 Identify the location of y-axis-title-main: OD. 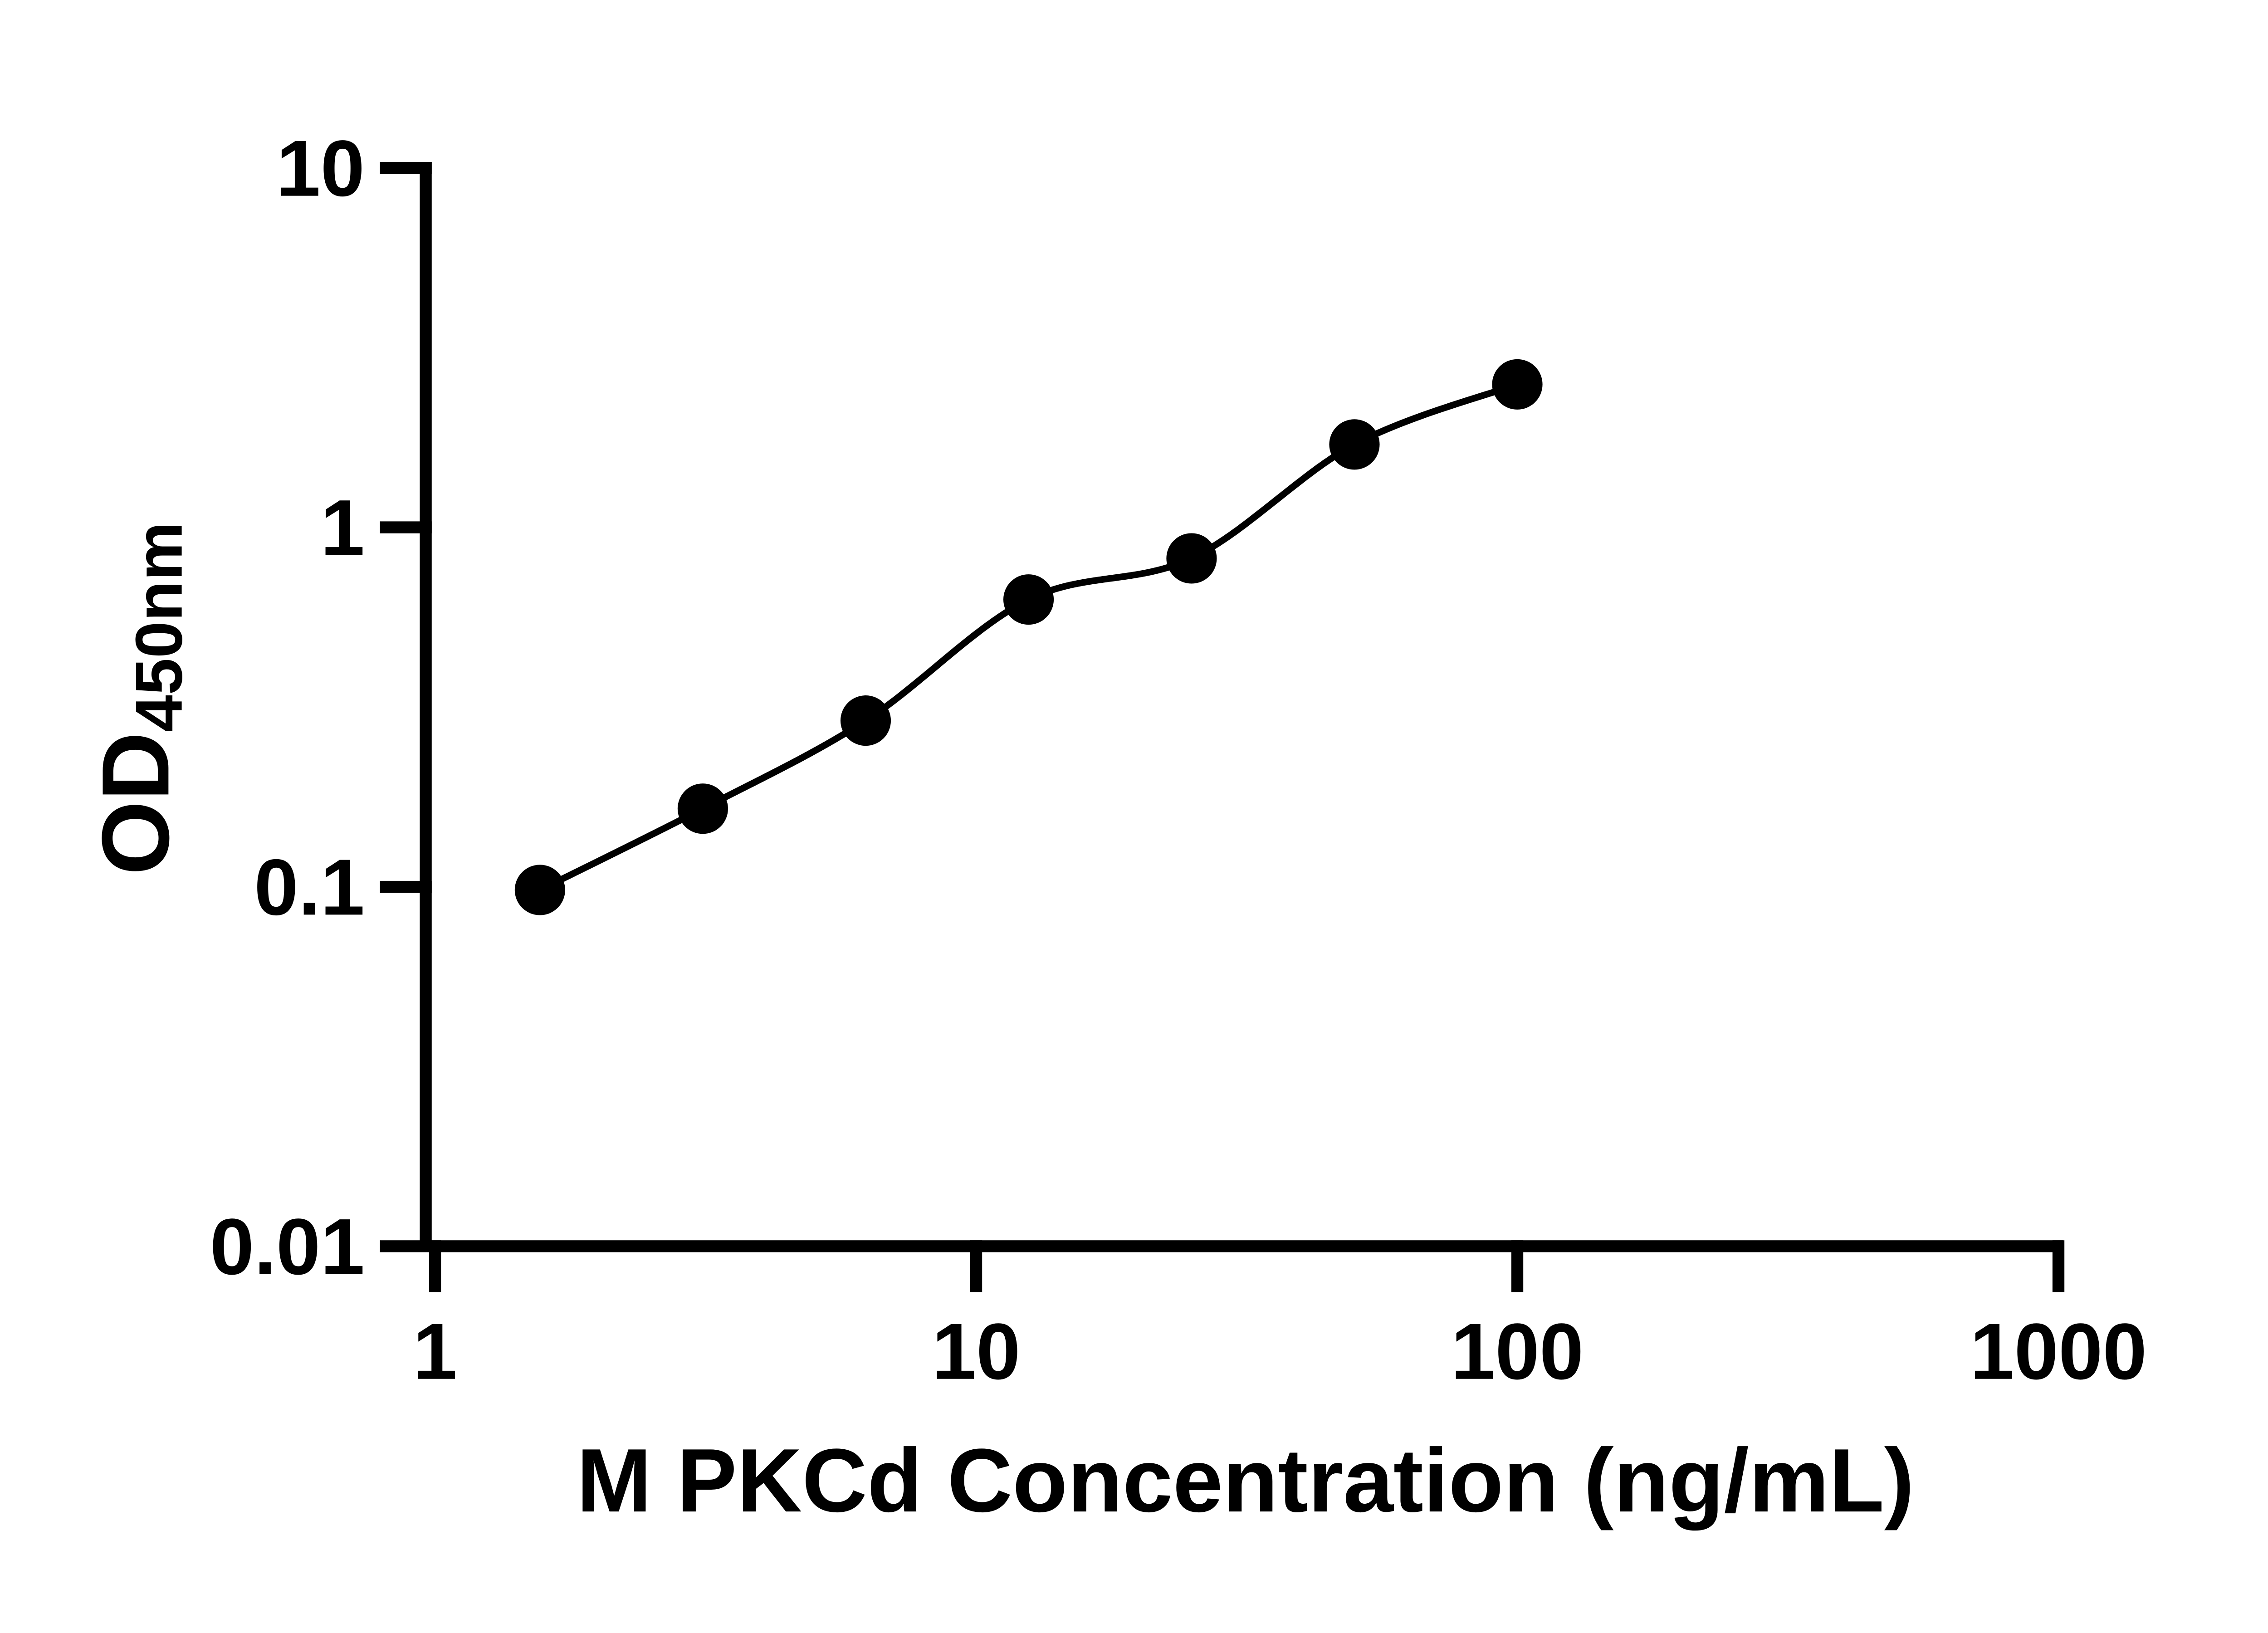
(136, 803).